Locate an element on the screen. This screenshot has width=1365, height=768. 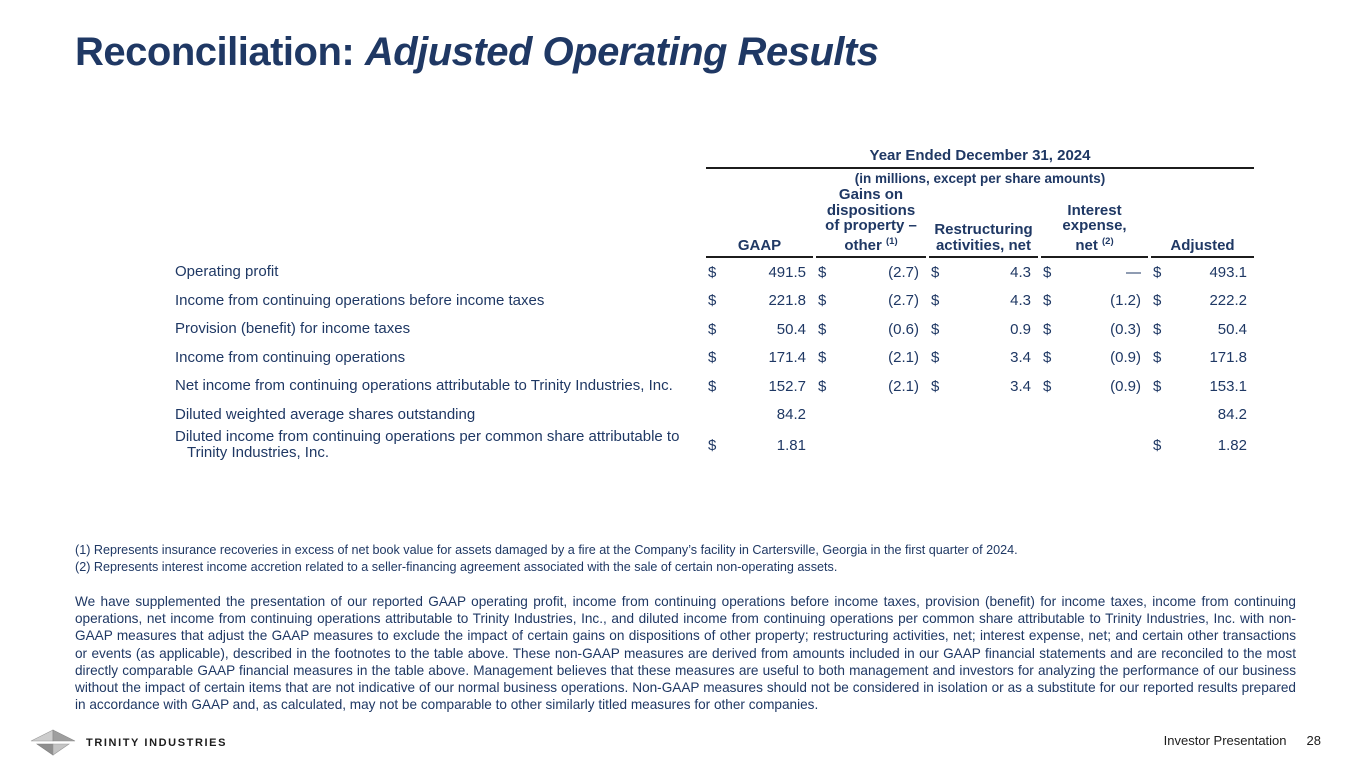
cell-value: 1.82 is located at coordinates (1232, 445).